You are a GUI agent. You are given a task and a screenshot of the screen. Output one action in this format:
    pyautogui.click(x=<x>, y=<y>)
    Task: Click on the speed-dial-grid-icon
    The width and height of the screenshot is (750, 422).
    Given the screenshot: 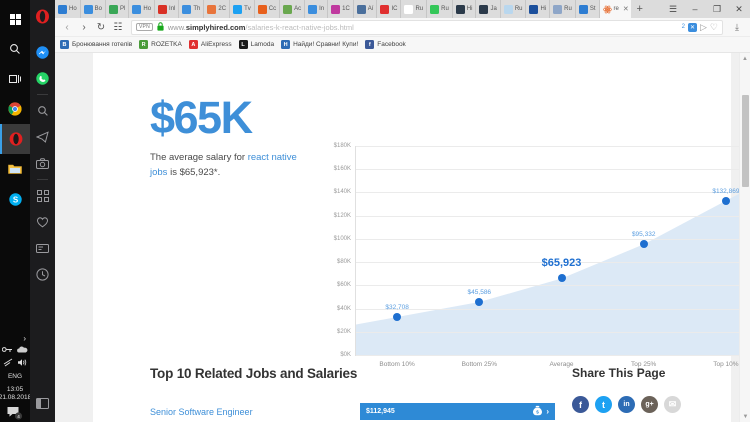 What is the action you would take?
    pyautogui.click(x=42, y=196)
    